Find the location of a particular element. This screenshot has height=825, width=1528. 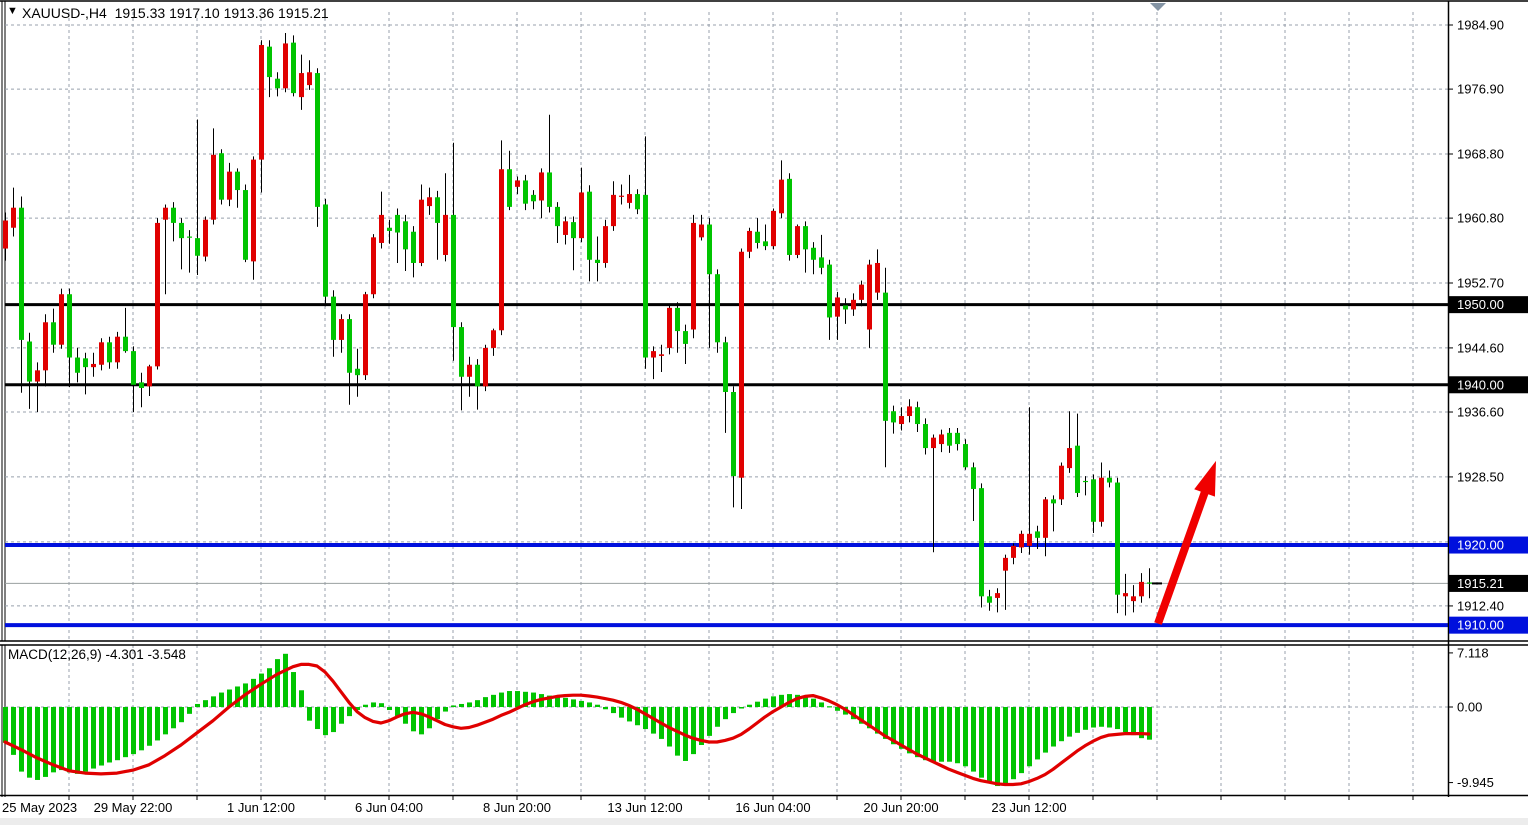

price-tick-label: 1952.70 is located at coordinates (1480, 283).